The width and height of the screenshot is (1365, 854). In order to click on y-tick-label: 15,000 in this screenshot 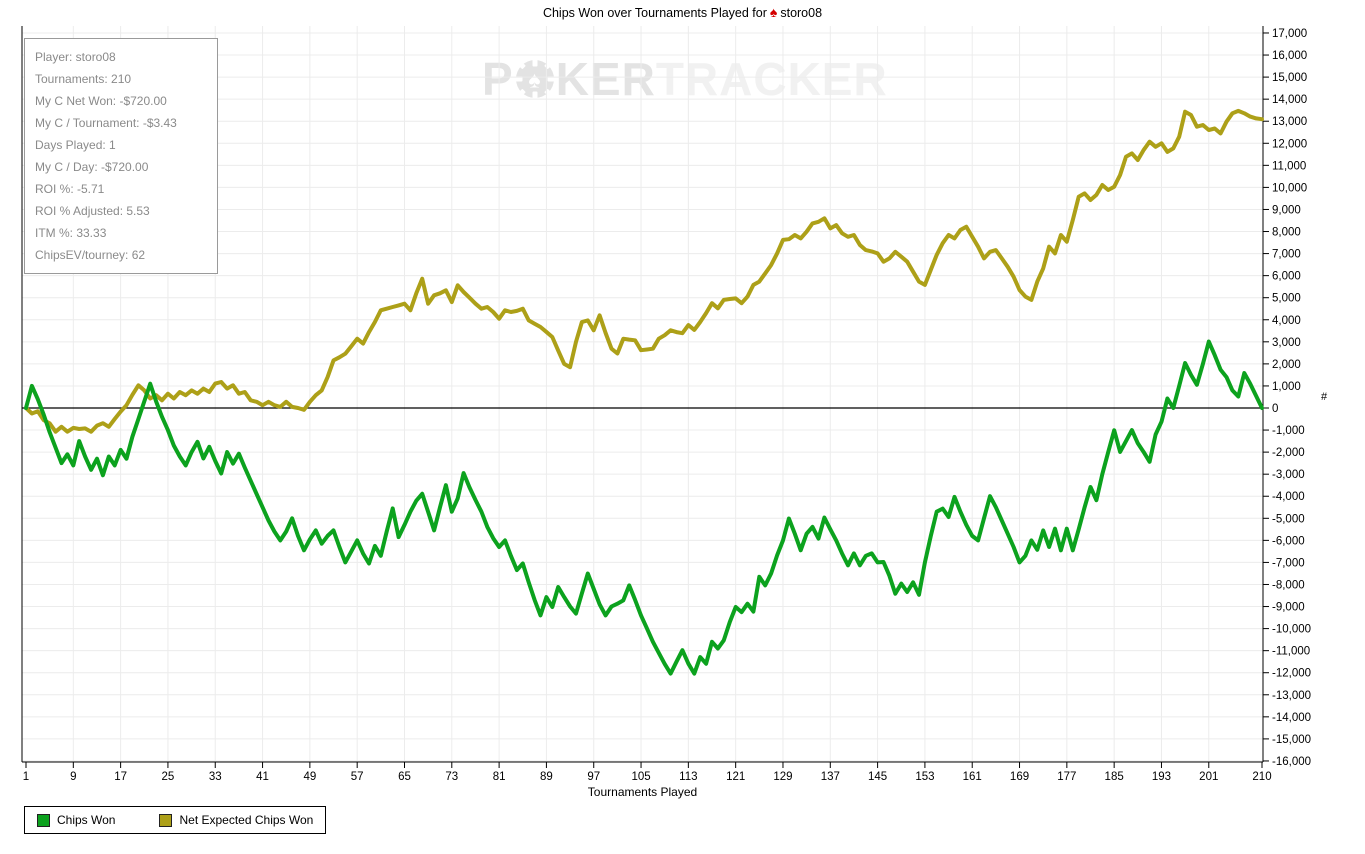, I will do `click(1289, 78)`.